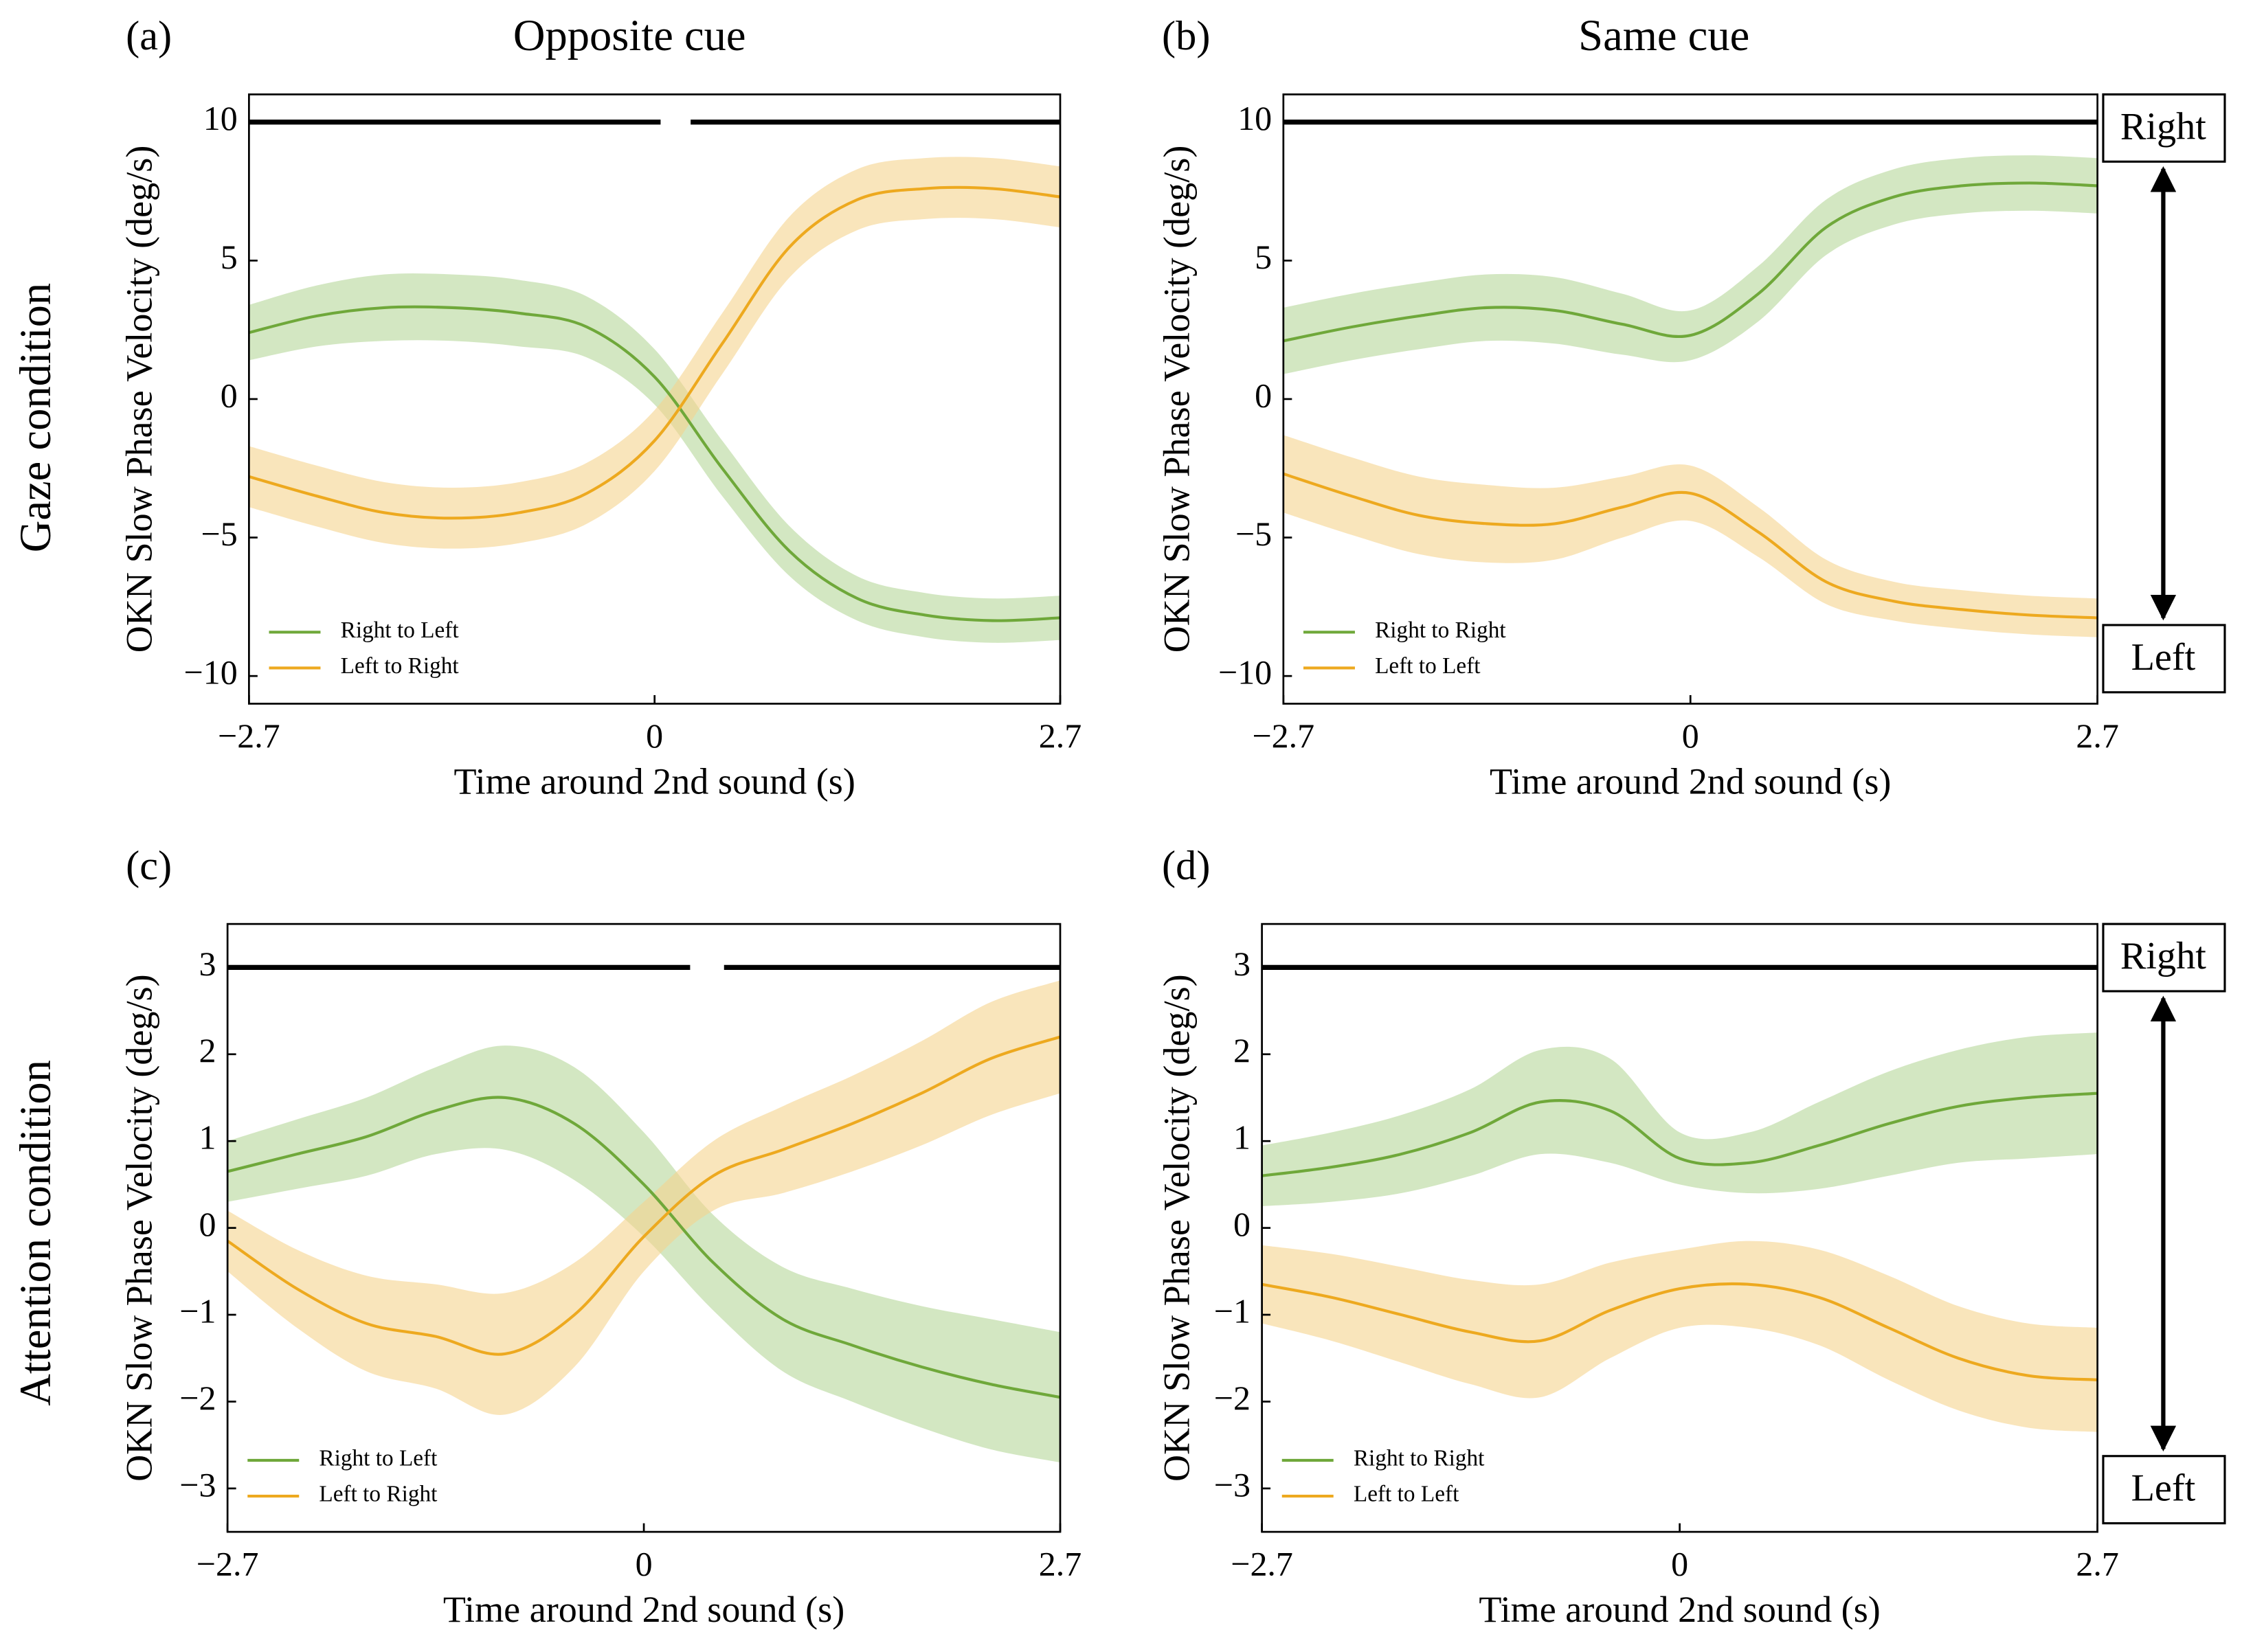 Image resolution: width=2242 pixels, height=1652 pixels. Describe the element at coordinates (1186, 866) in the screenshot. I see `panel-label: (d)` at that location.